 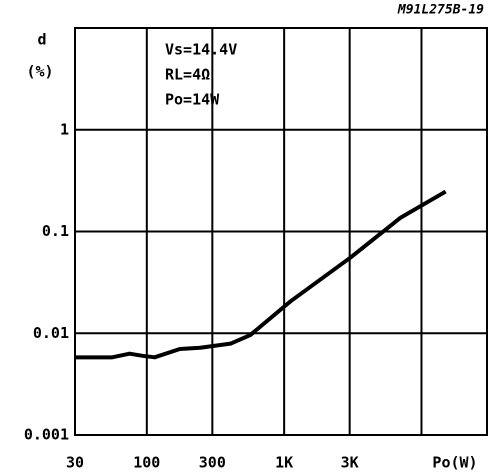 What do you see at coordinates (187, 75) in the screenshot?
I see `annotation: RL=4Ω` at bounding box center [187, 75].